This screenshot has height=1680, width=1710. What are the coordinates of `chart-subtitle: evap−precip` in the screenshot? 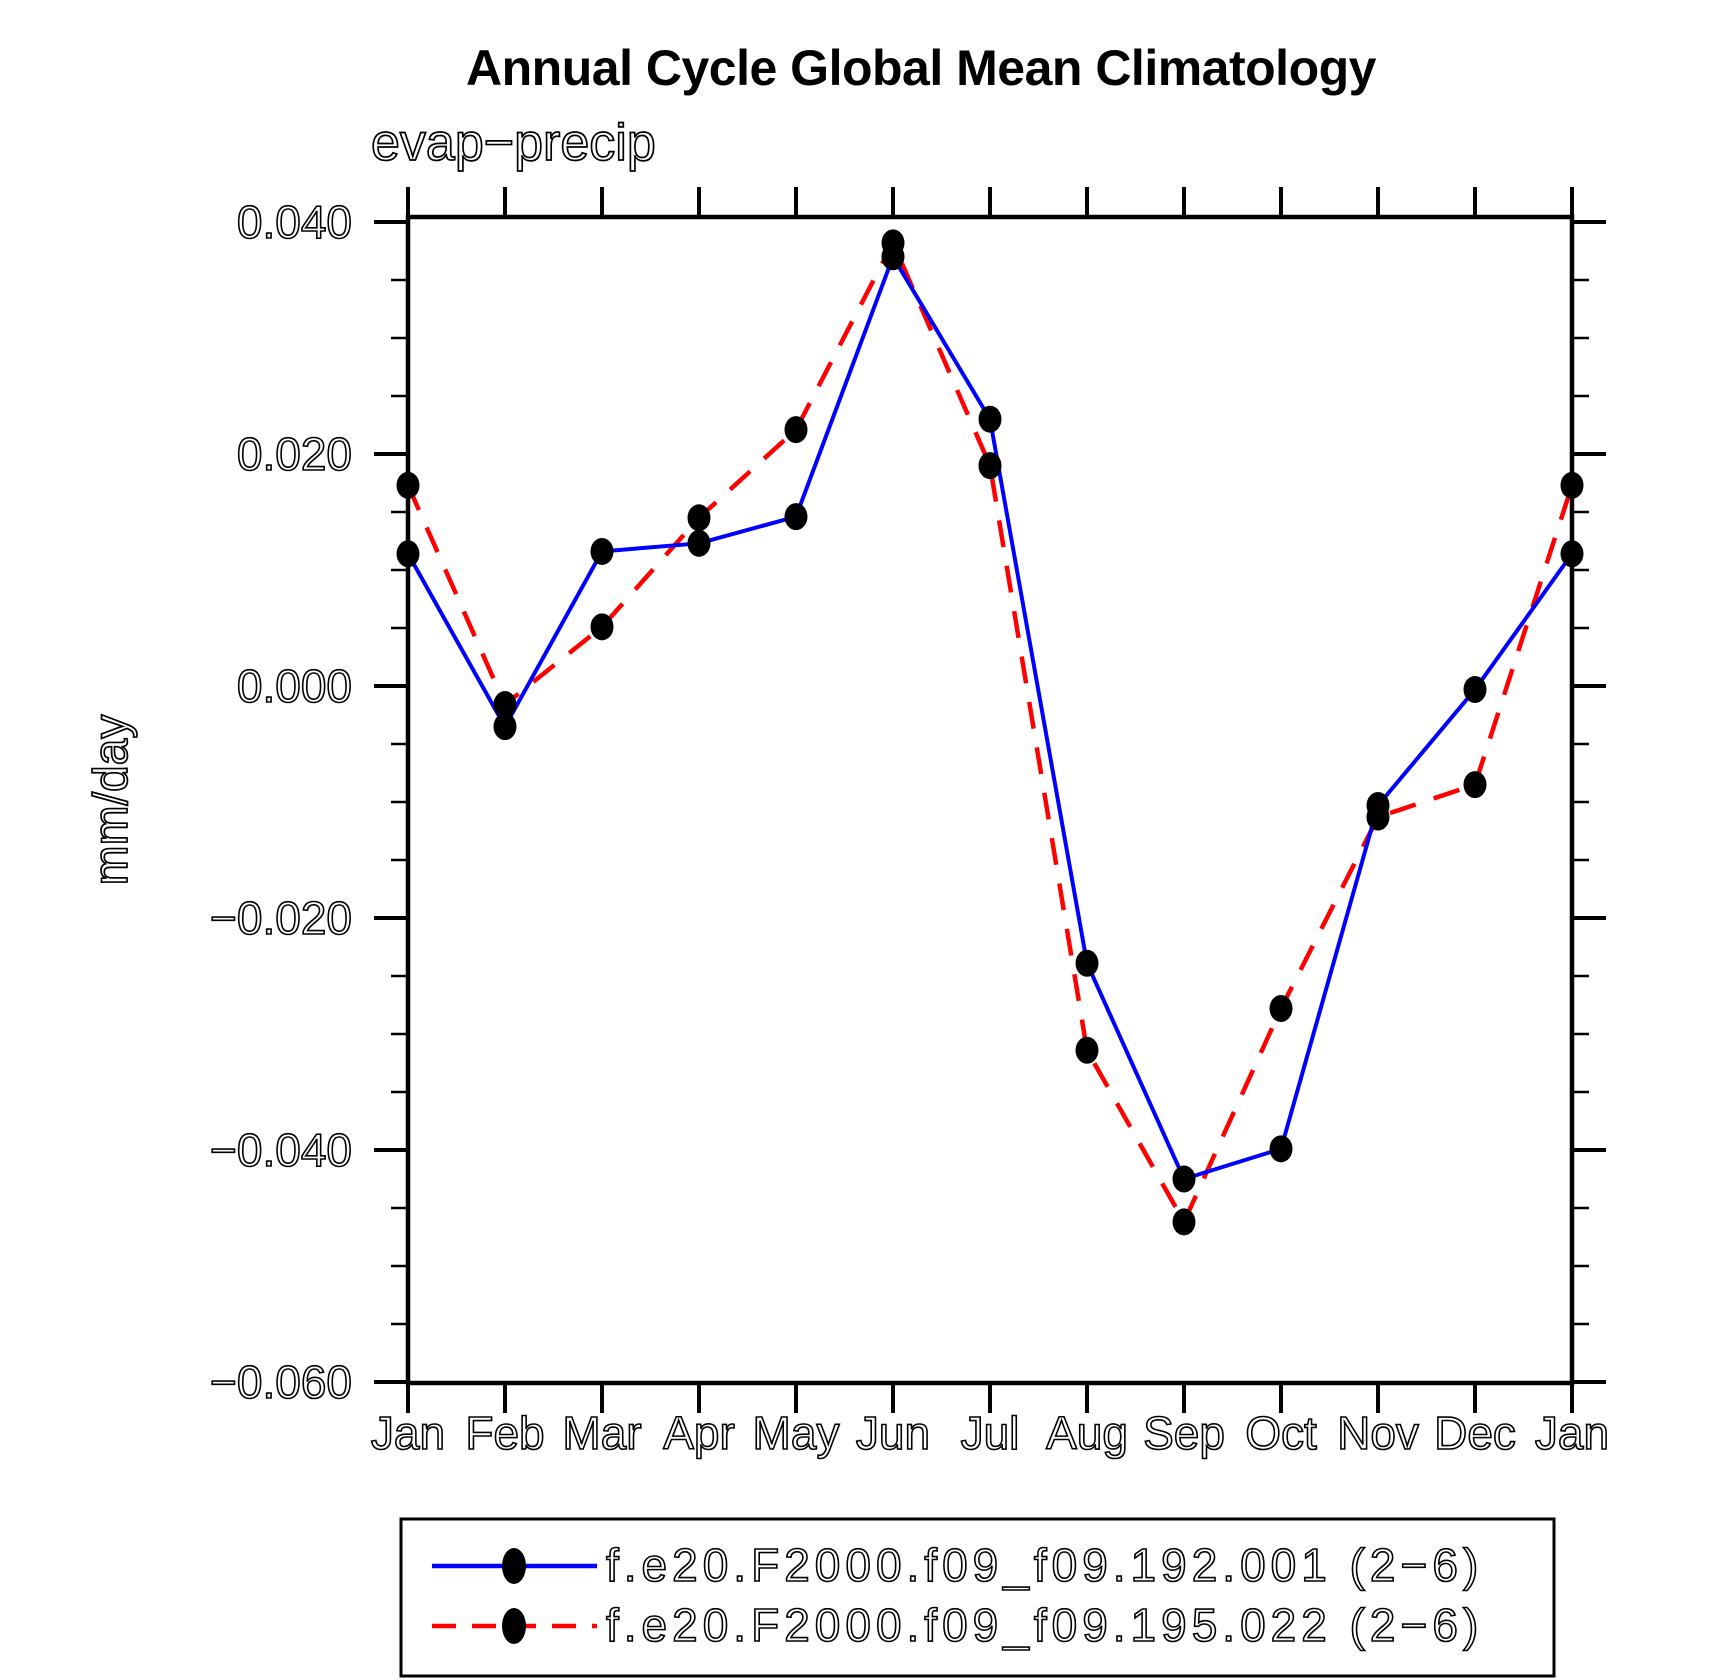 It's located at (513, 143).